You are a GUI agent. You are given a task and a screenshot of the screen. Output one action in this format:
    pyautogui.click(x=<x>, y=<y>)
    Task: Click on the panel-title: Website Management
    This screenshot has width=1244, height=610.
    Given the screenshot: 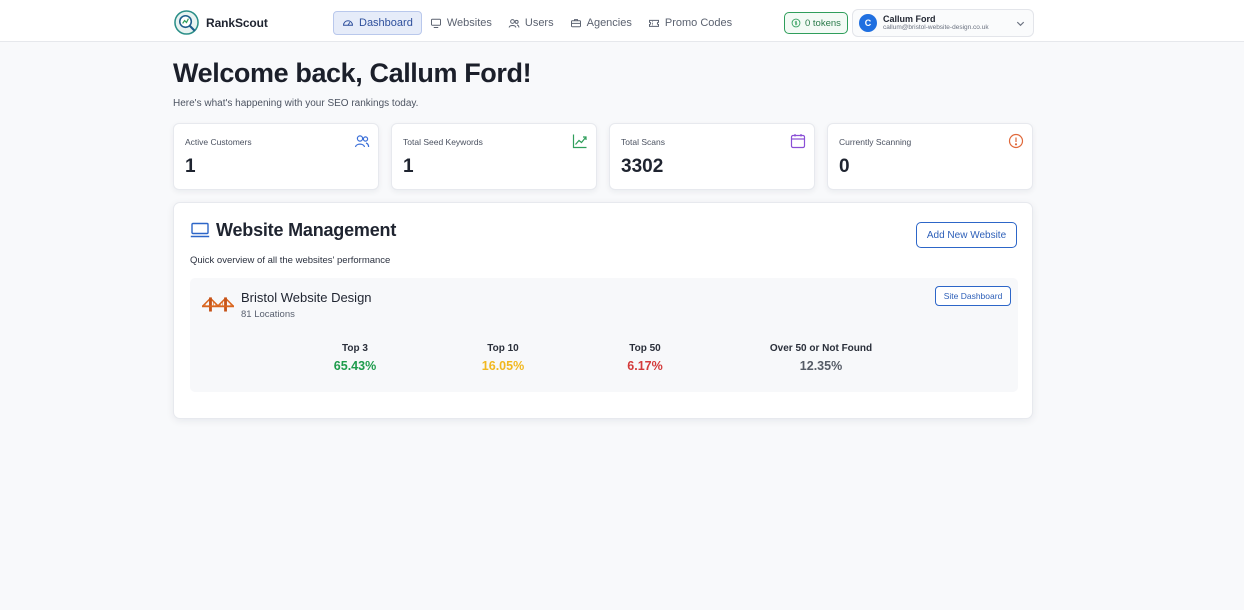 What is the action you would take?
    pyautogui.click(x=306, y=230)
    